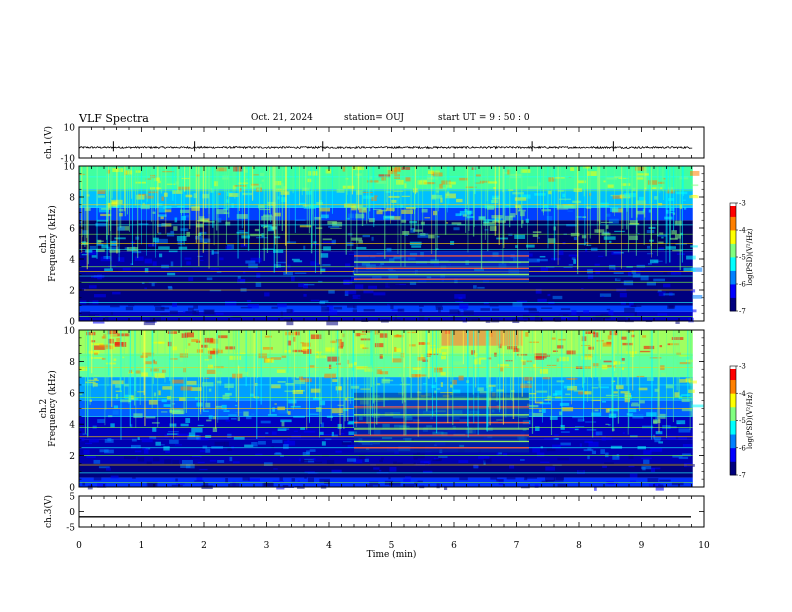  I want to click on colorbar-tick-label: -5, so click(742, 258).